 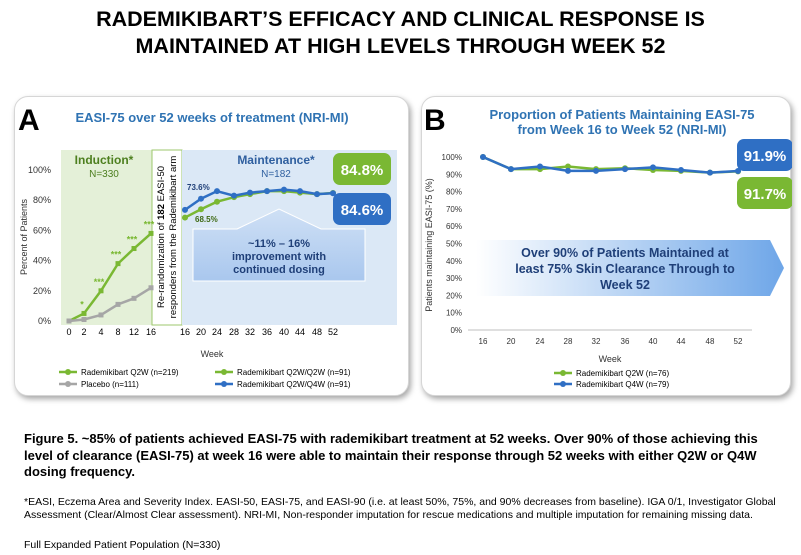 What do you see at coordinates (68, 332) in the screenshot?
I see `xtick-label: 0` at bounding box center [68, 332].